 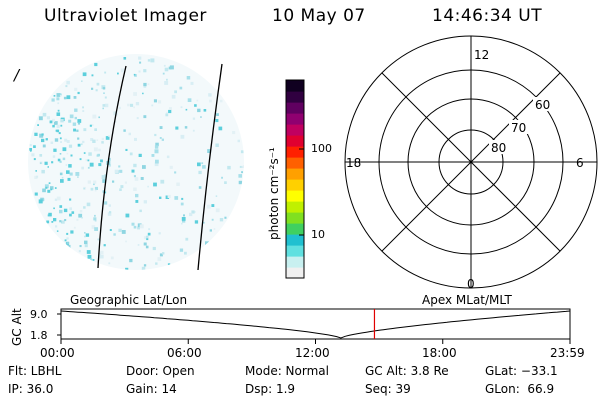 What do you see at coordinates (129, 300) in the screenshot?
I see `geographic-coords-label: Geographic Lat/Lon` at bounding box center [129, 300].